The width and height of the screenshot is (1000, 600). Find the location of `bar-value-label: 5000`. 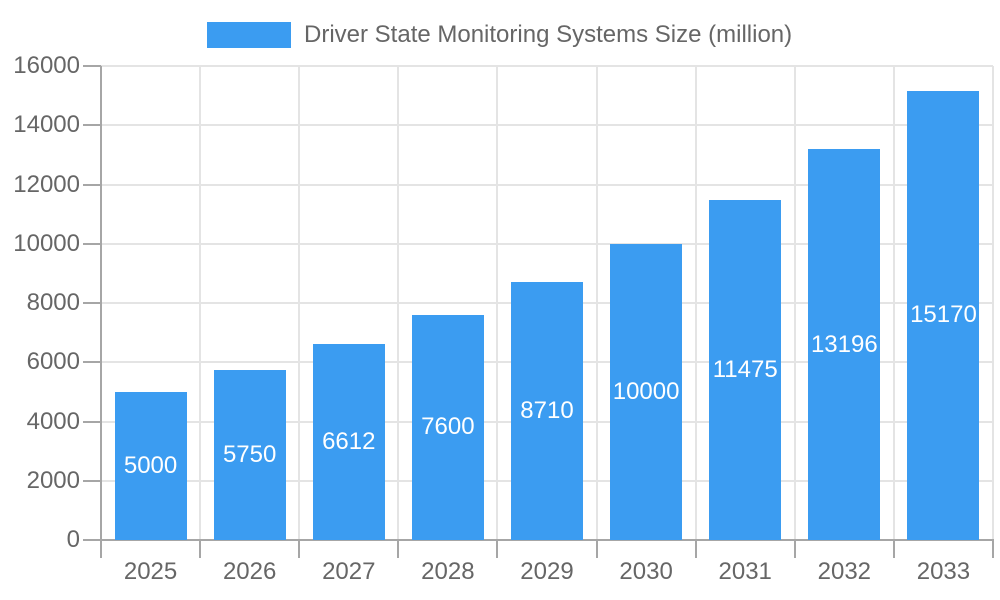

bar-value-label: 5000 is located at coordinates (150, 465).